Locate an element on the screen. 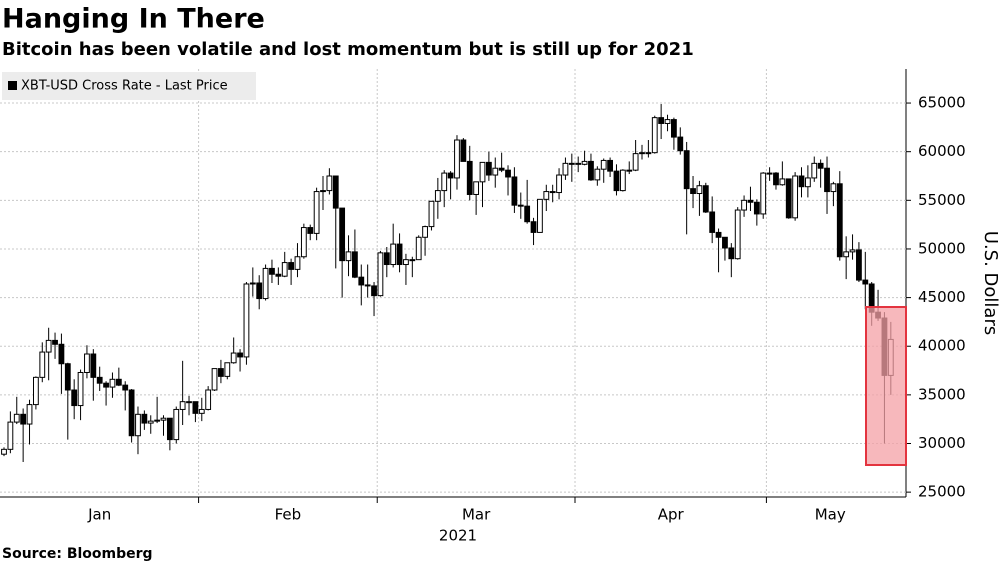 The height and width of the screenshot is (569, 1005). y-tick-label: 40000 is located at coordinates (942, 346).